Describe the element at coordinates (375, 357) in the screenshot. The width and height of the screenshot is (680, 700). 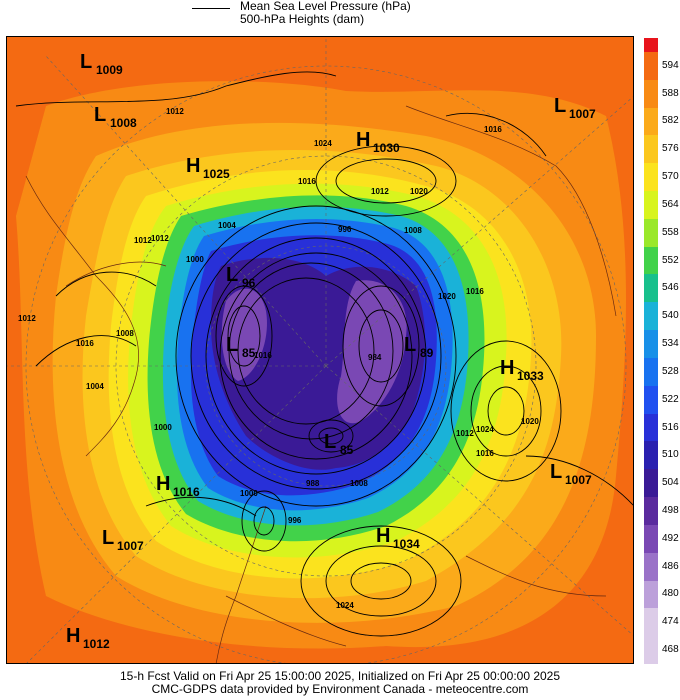
I see `isobar-label: 984` at that location.